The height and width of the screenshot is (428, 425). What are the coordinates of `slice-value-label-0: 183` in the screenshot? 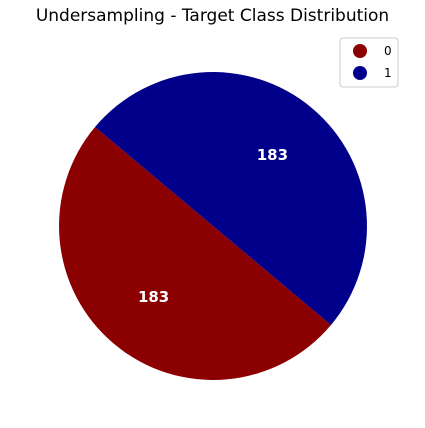 It's located at (153, 297).